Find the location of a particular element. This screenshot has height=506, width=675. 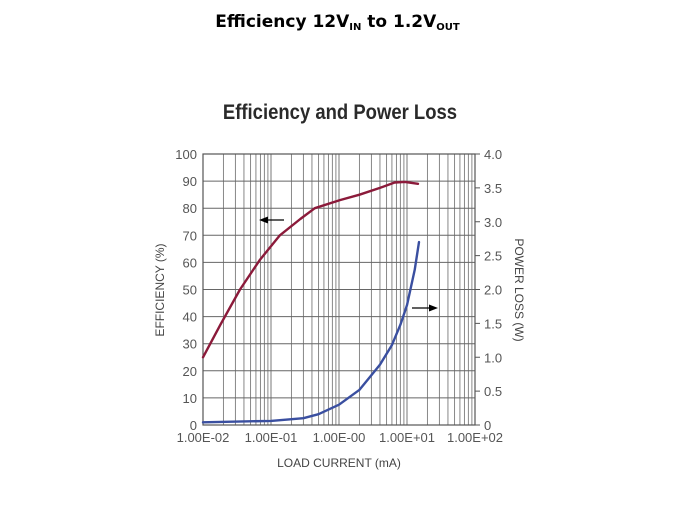

x-tick-label: 1.00E-01 is located at coordinates (271, 437).